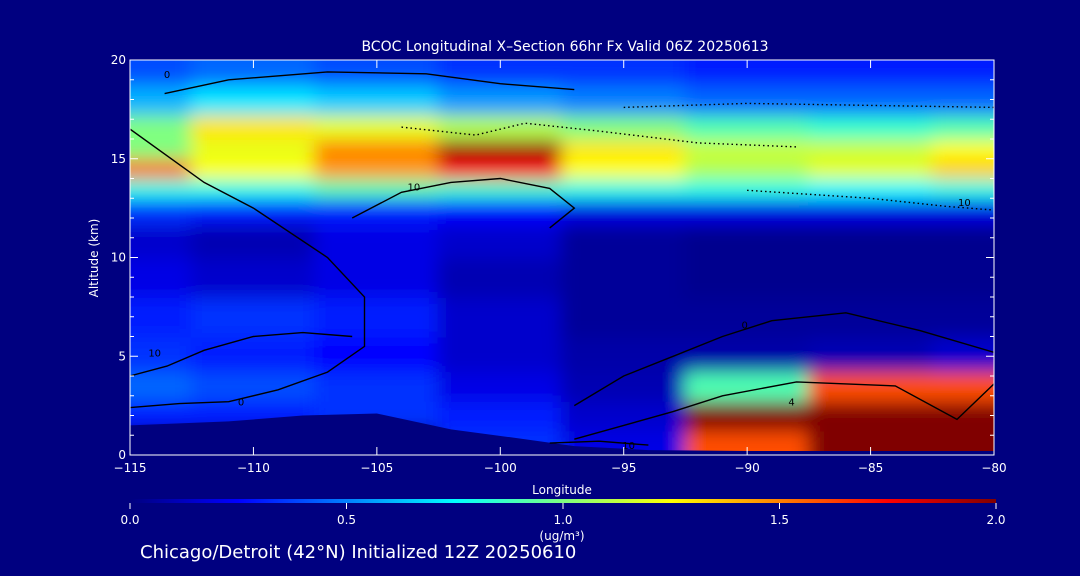 This screenshot has height=576, width=1080. Describe the element at coordinates (118, 159) in the screenshot. I see `y-tick-label: 15` at that location.